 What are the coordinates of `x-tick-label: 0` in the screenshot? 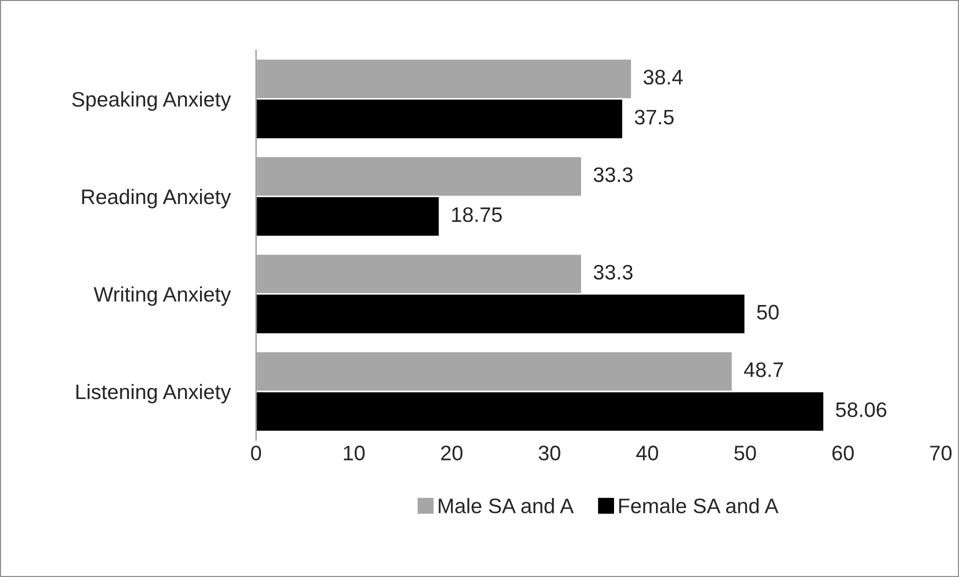 It's located at (256, 453).